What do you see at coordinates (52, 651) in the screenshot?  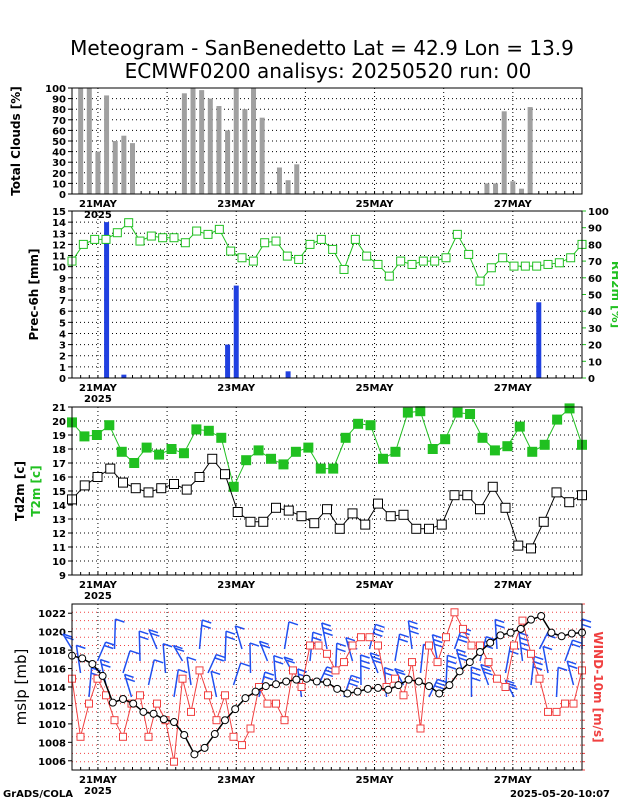 I see `mslp-tick-label: 1018` at bounding box center [52, 651].